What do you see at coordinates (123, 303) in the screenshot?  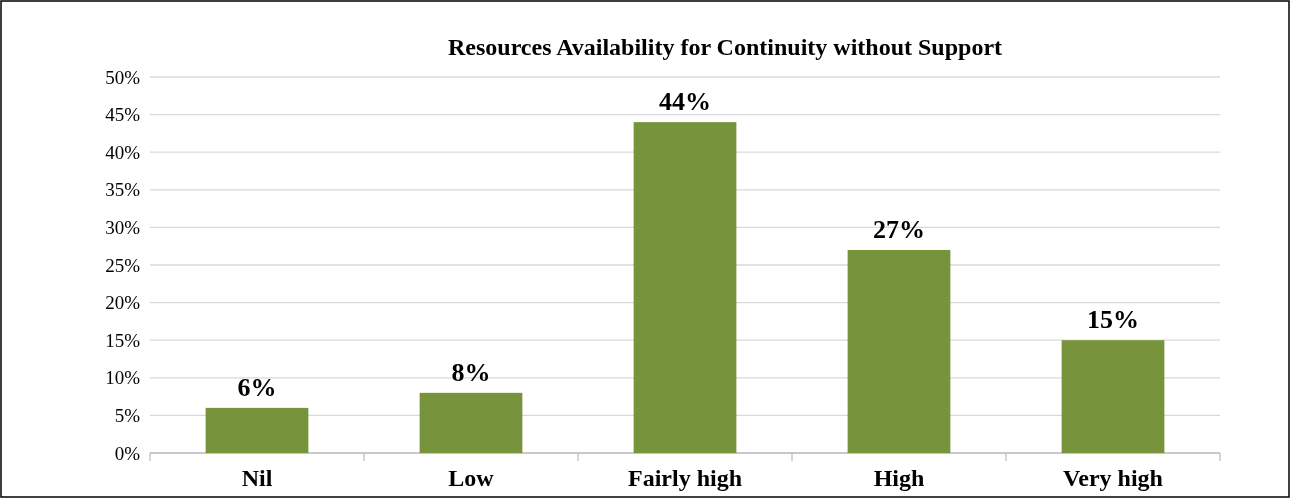 I see `y-tick-label: 20%` at bounding box center [123, 303].